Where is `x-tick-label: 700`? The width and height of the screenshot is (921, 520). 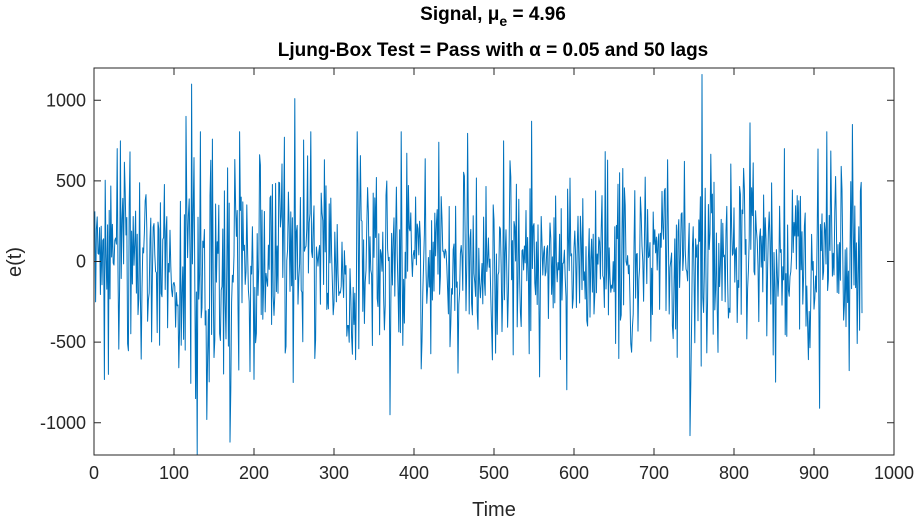 x-tick-label: 700 is located at coordinates (654, 473).